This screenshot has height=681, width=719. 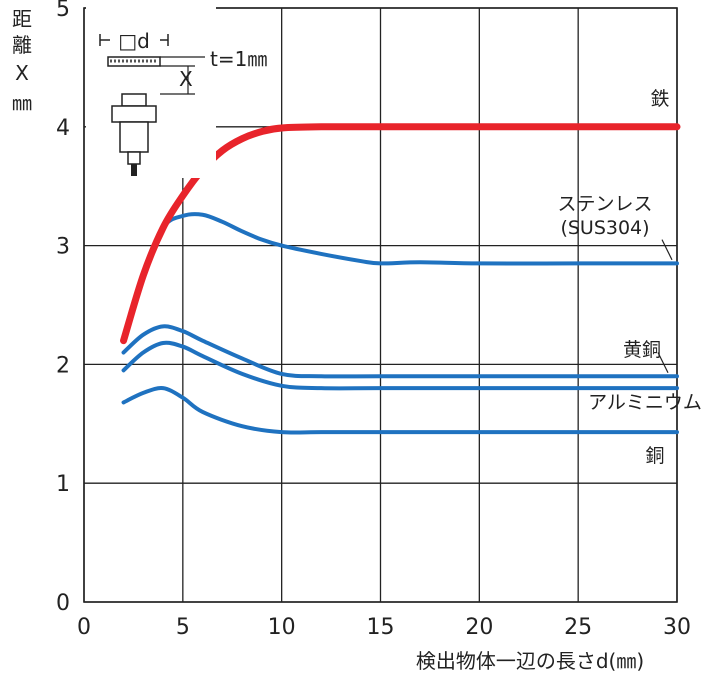 I want to click on y-tick-label: 4, so click(x=63, y=128).